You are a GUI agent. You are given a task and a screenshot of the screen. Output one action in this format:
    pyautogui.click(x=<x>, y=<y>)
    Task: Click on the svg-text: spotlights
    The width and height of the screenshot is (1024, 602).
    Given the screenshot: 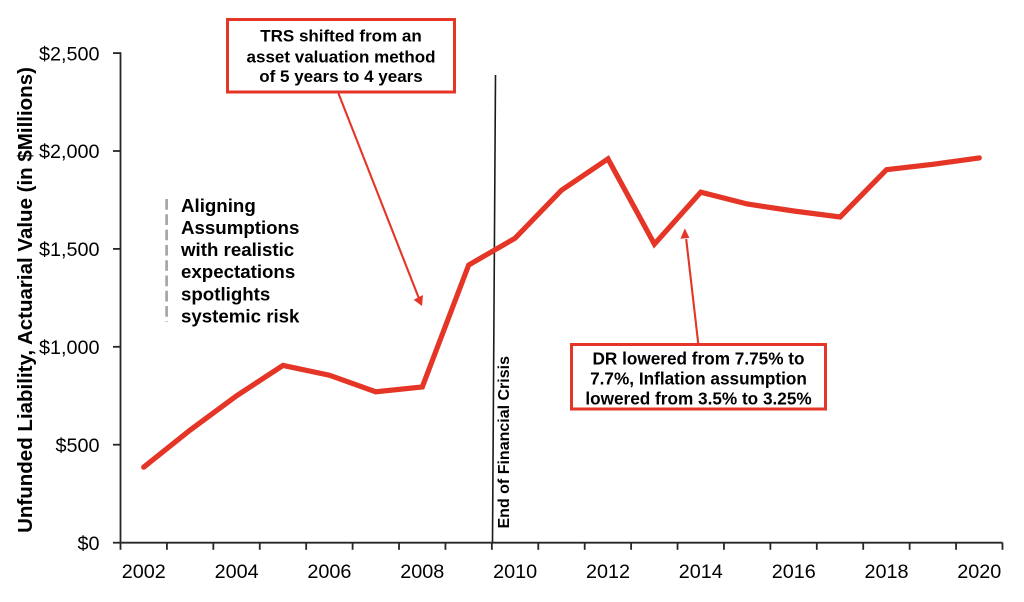 What is the action you would take?
    pyautogui.click(x=225, y=293)
    